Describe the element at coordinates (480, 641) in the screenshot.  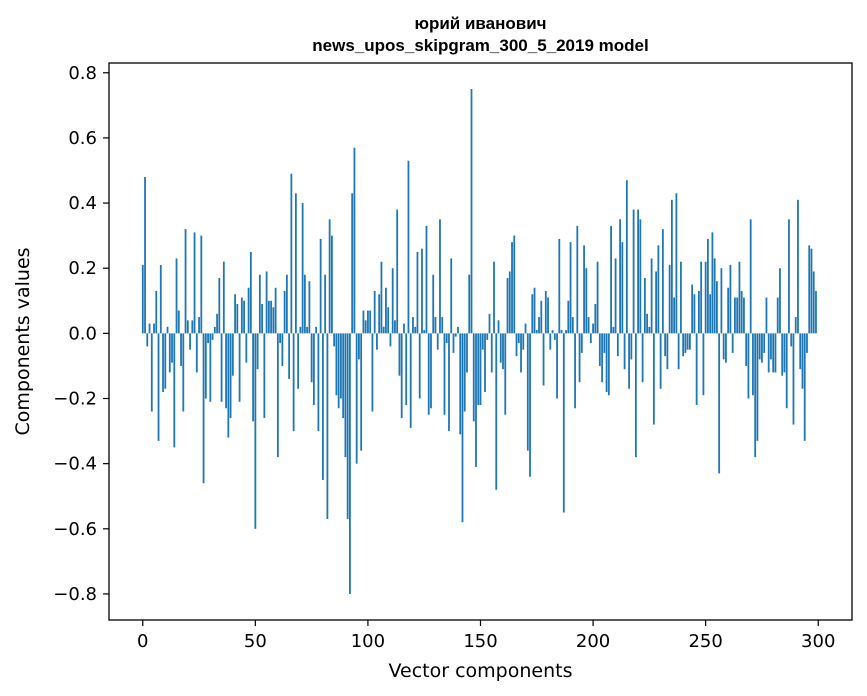
I see `x-tick-label: 150` at that location.